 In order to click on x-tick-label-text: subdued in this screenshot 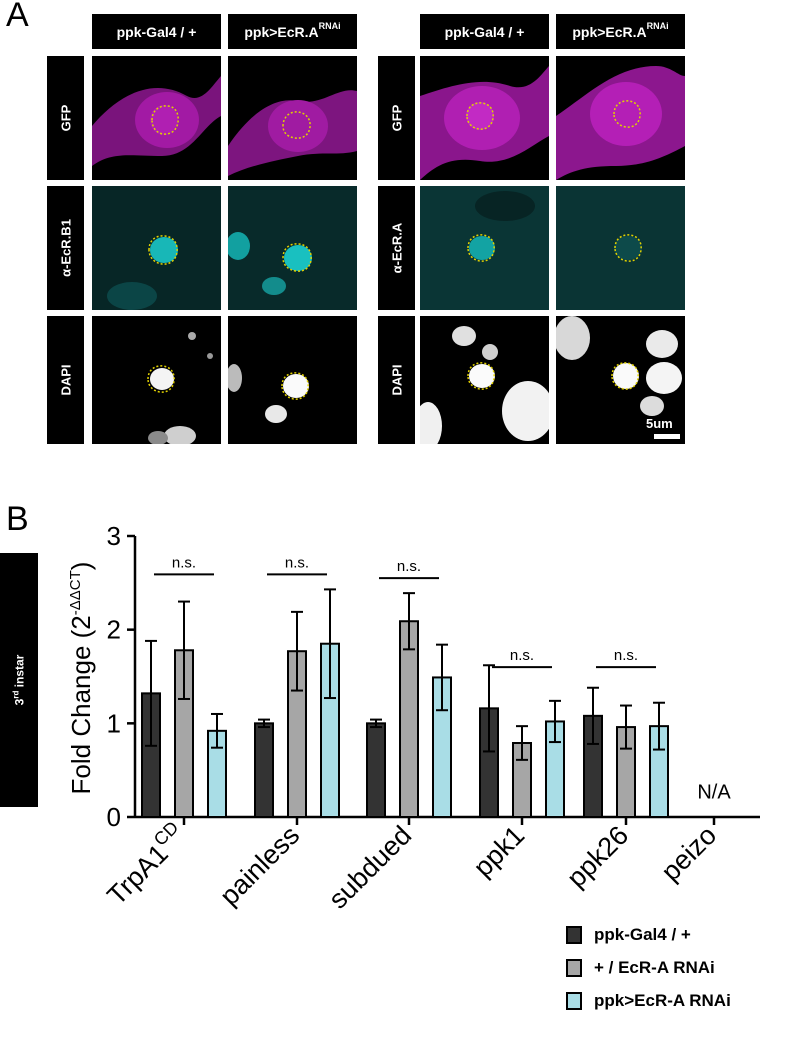, I will do `click(370, 867)`.